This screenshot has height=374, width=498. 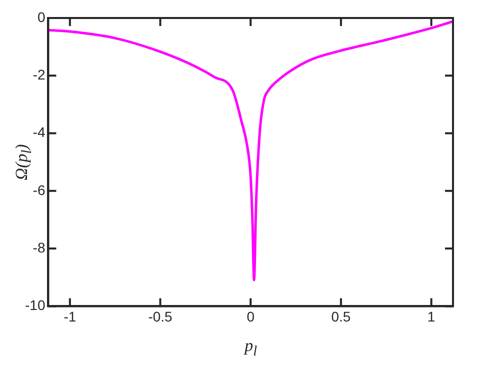 What do you see at coordinates (41, 16) in the screenshot?
I see `y-tick-label: 0` at bounding box center [41, 16].